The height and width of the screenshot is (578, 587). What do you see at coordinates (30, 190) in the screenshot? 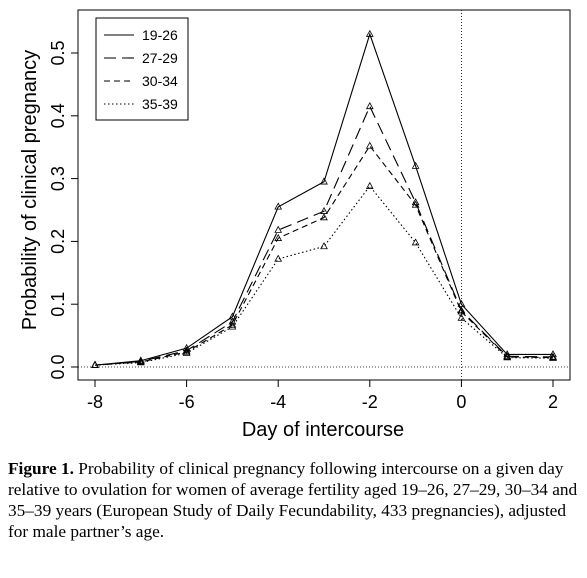
I see `y-axis-title: Probability of clinical pregnancy` at bounding box center [30, 190].